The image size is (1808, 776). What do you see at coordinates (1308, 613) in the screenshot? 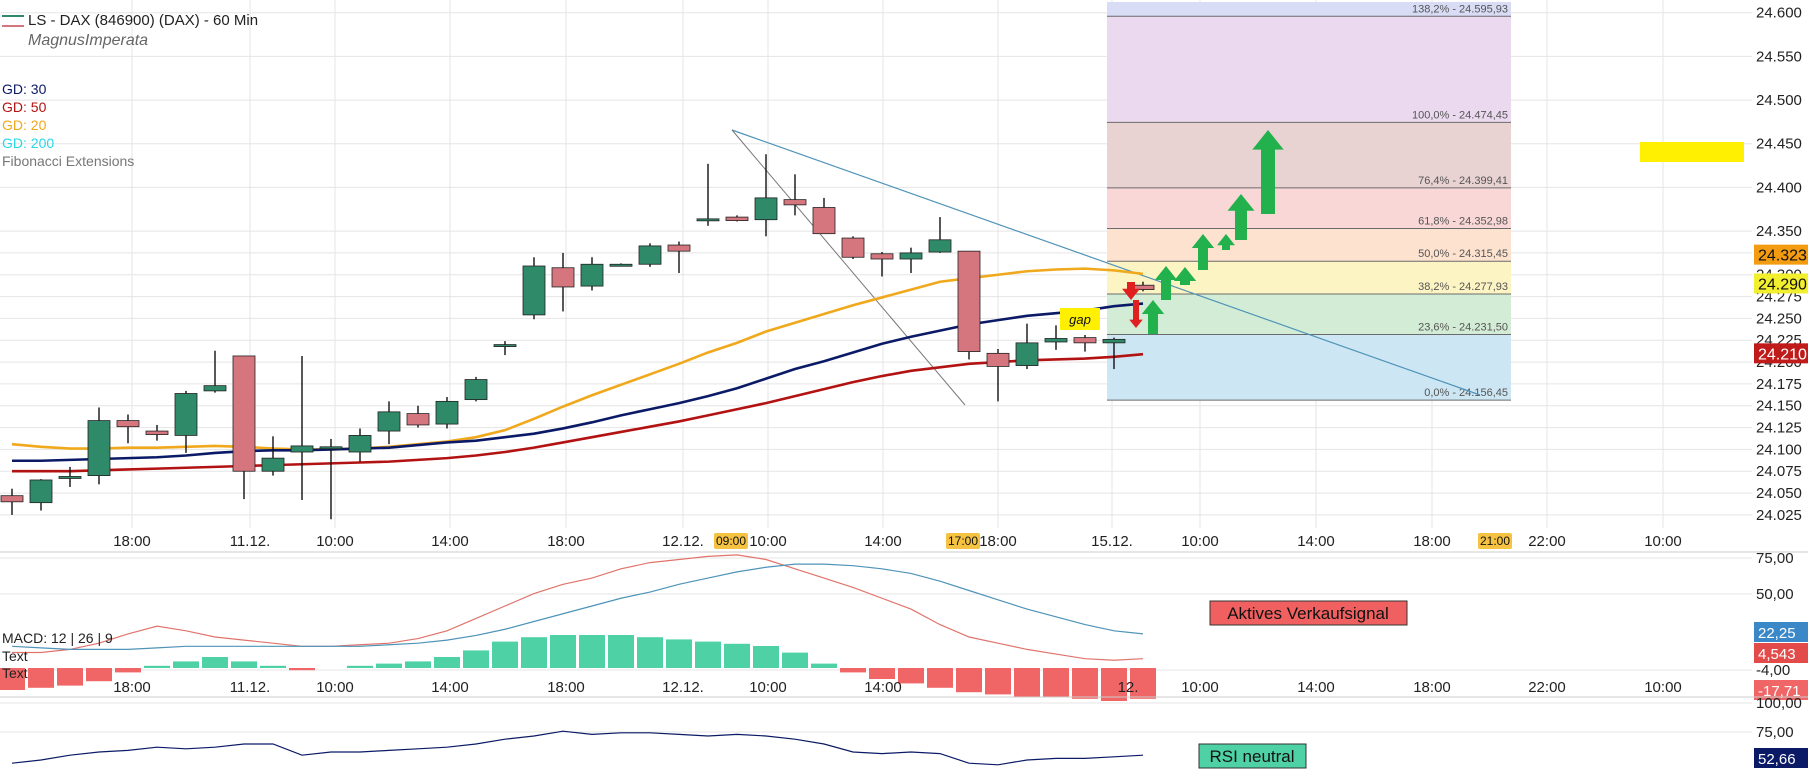
I see `sell-signal-bg` at bounding box center [1308, 613].